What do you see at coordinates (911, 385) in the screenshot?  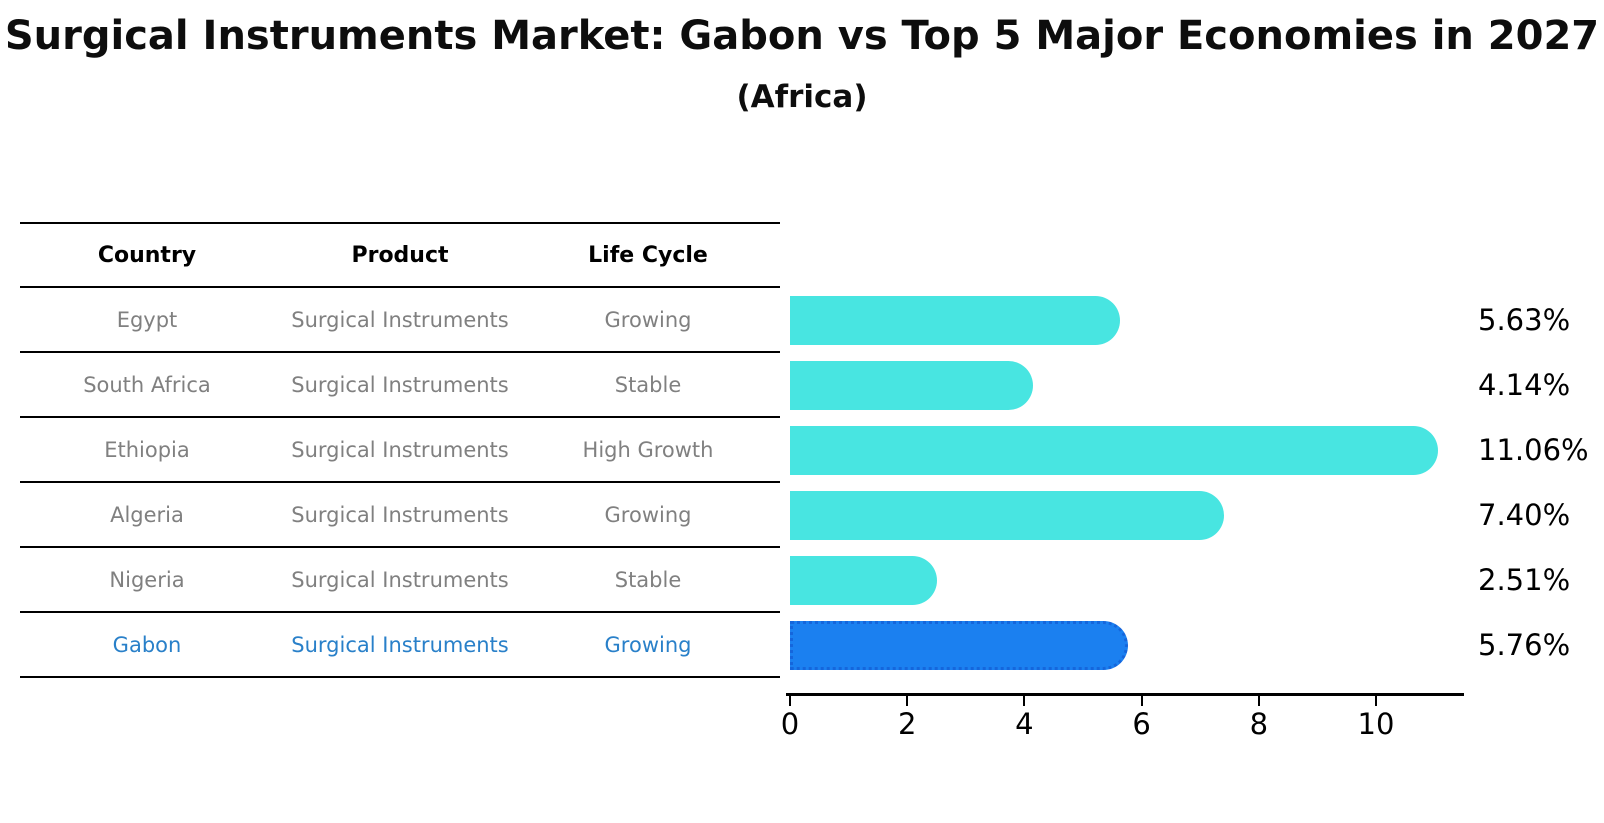 I see `bar-south-africa` at bounding box center [911, 385].